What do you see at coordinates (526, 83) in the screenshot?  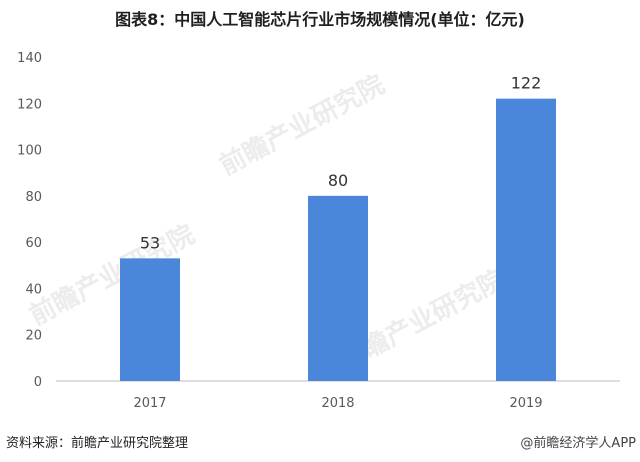 I see `data-label-2019: 122` at bounding box center [526, 83].